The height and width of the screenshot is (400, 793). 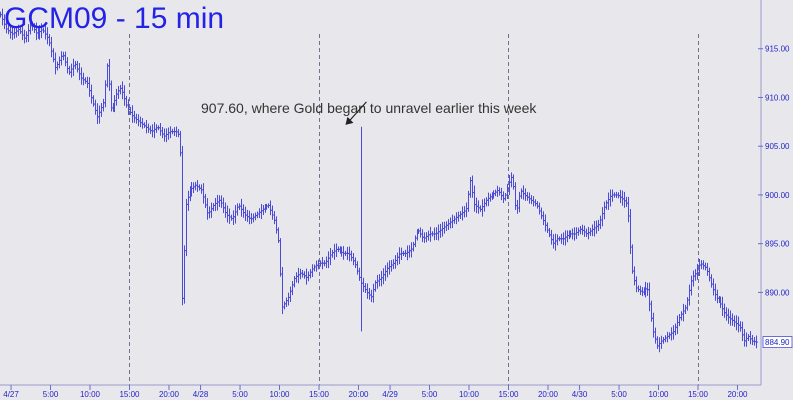 What do you see at coordinates (658, 394) in the screenshot?
I see `time-tick-label: 10:00` at bounding box center [658, 394].